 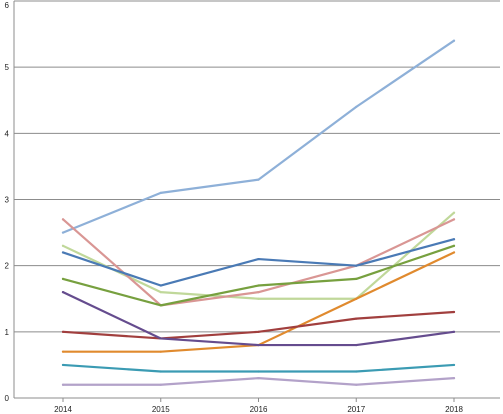 I want to click on x-tick-label: 2014, so click(x=63, y=409).